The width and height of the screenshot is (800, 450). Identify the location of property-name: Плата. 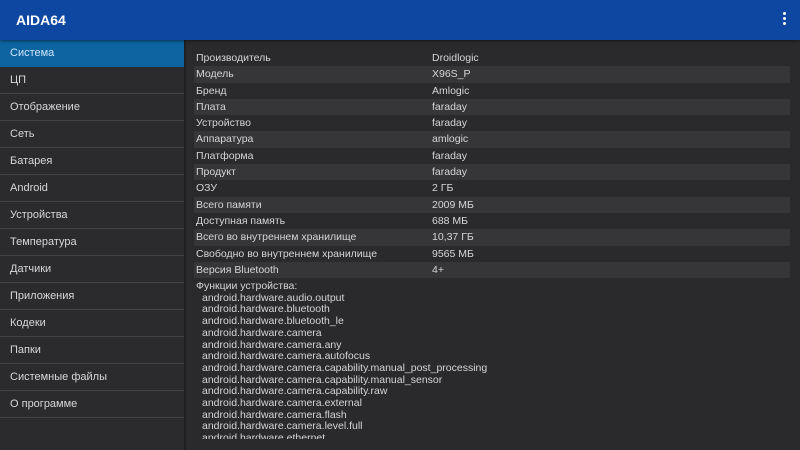
(211, 106).